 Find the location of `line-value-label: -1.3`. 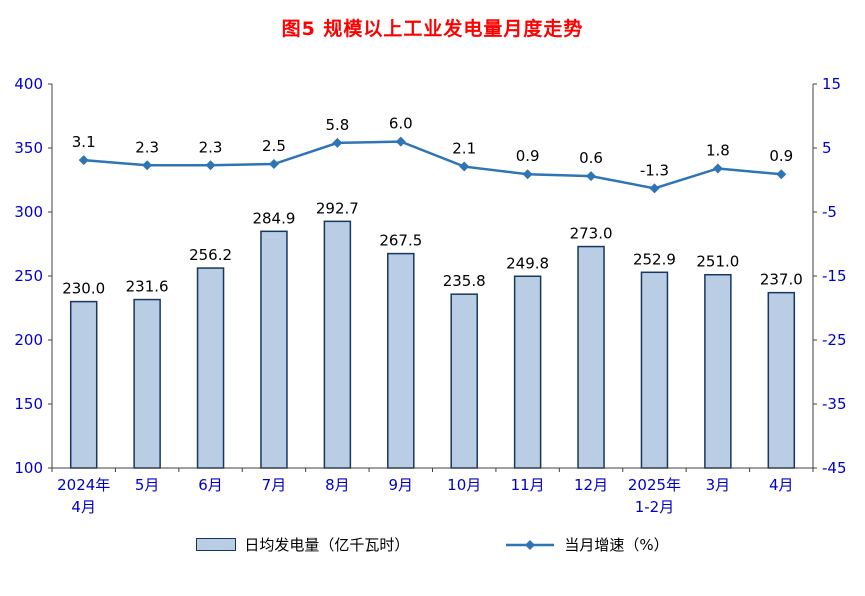

line-value-label: -1.3 is located at coordinates (654, 170).